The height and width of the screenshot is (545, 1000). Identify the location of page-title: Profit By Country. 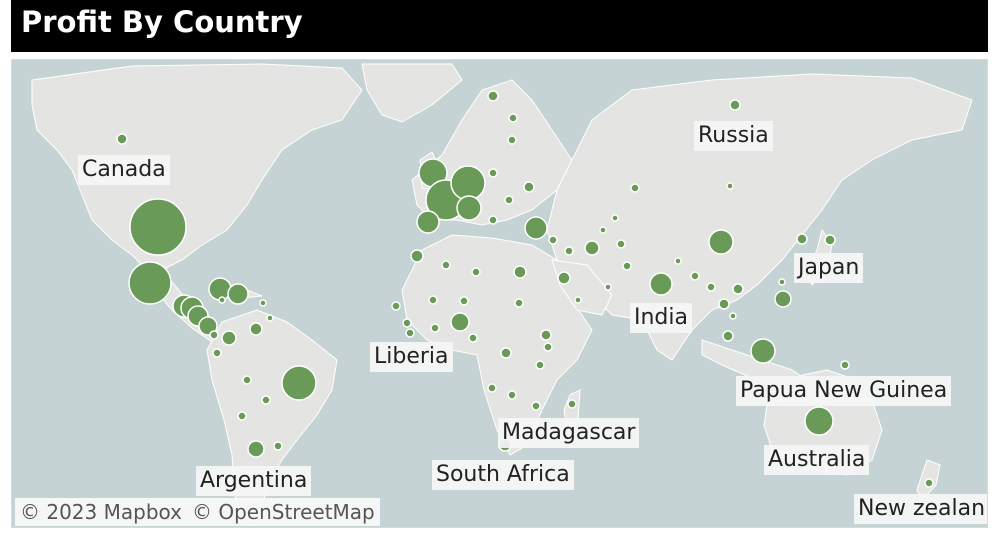
(162, 22).